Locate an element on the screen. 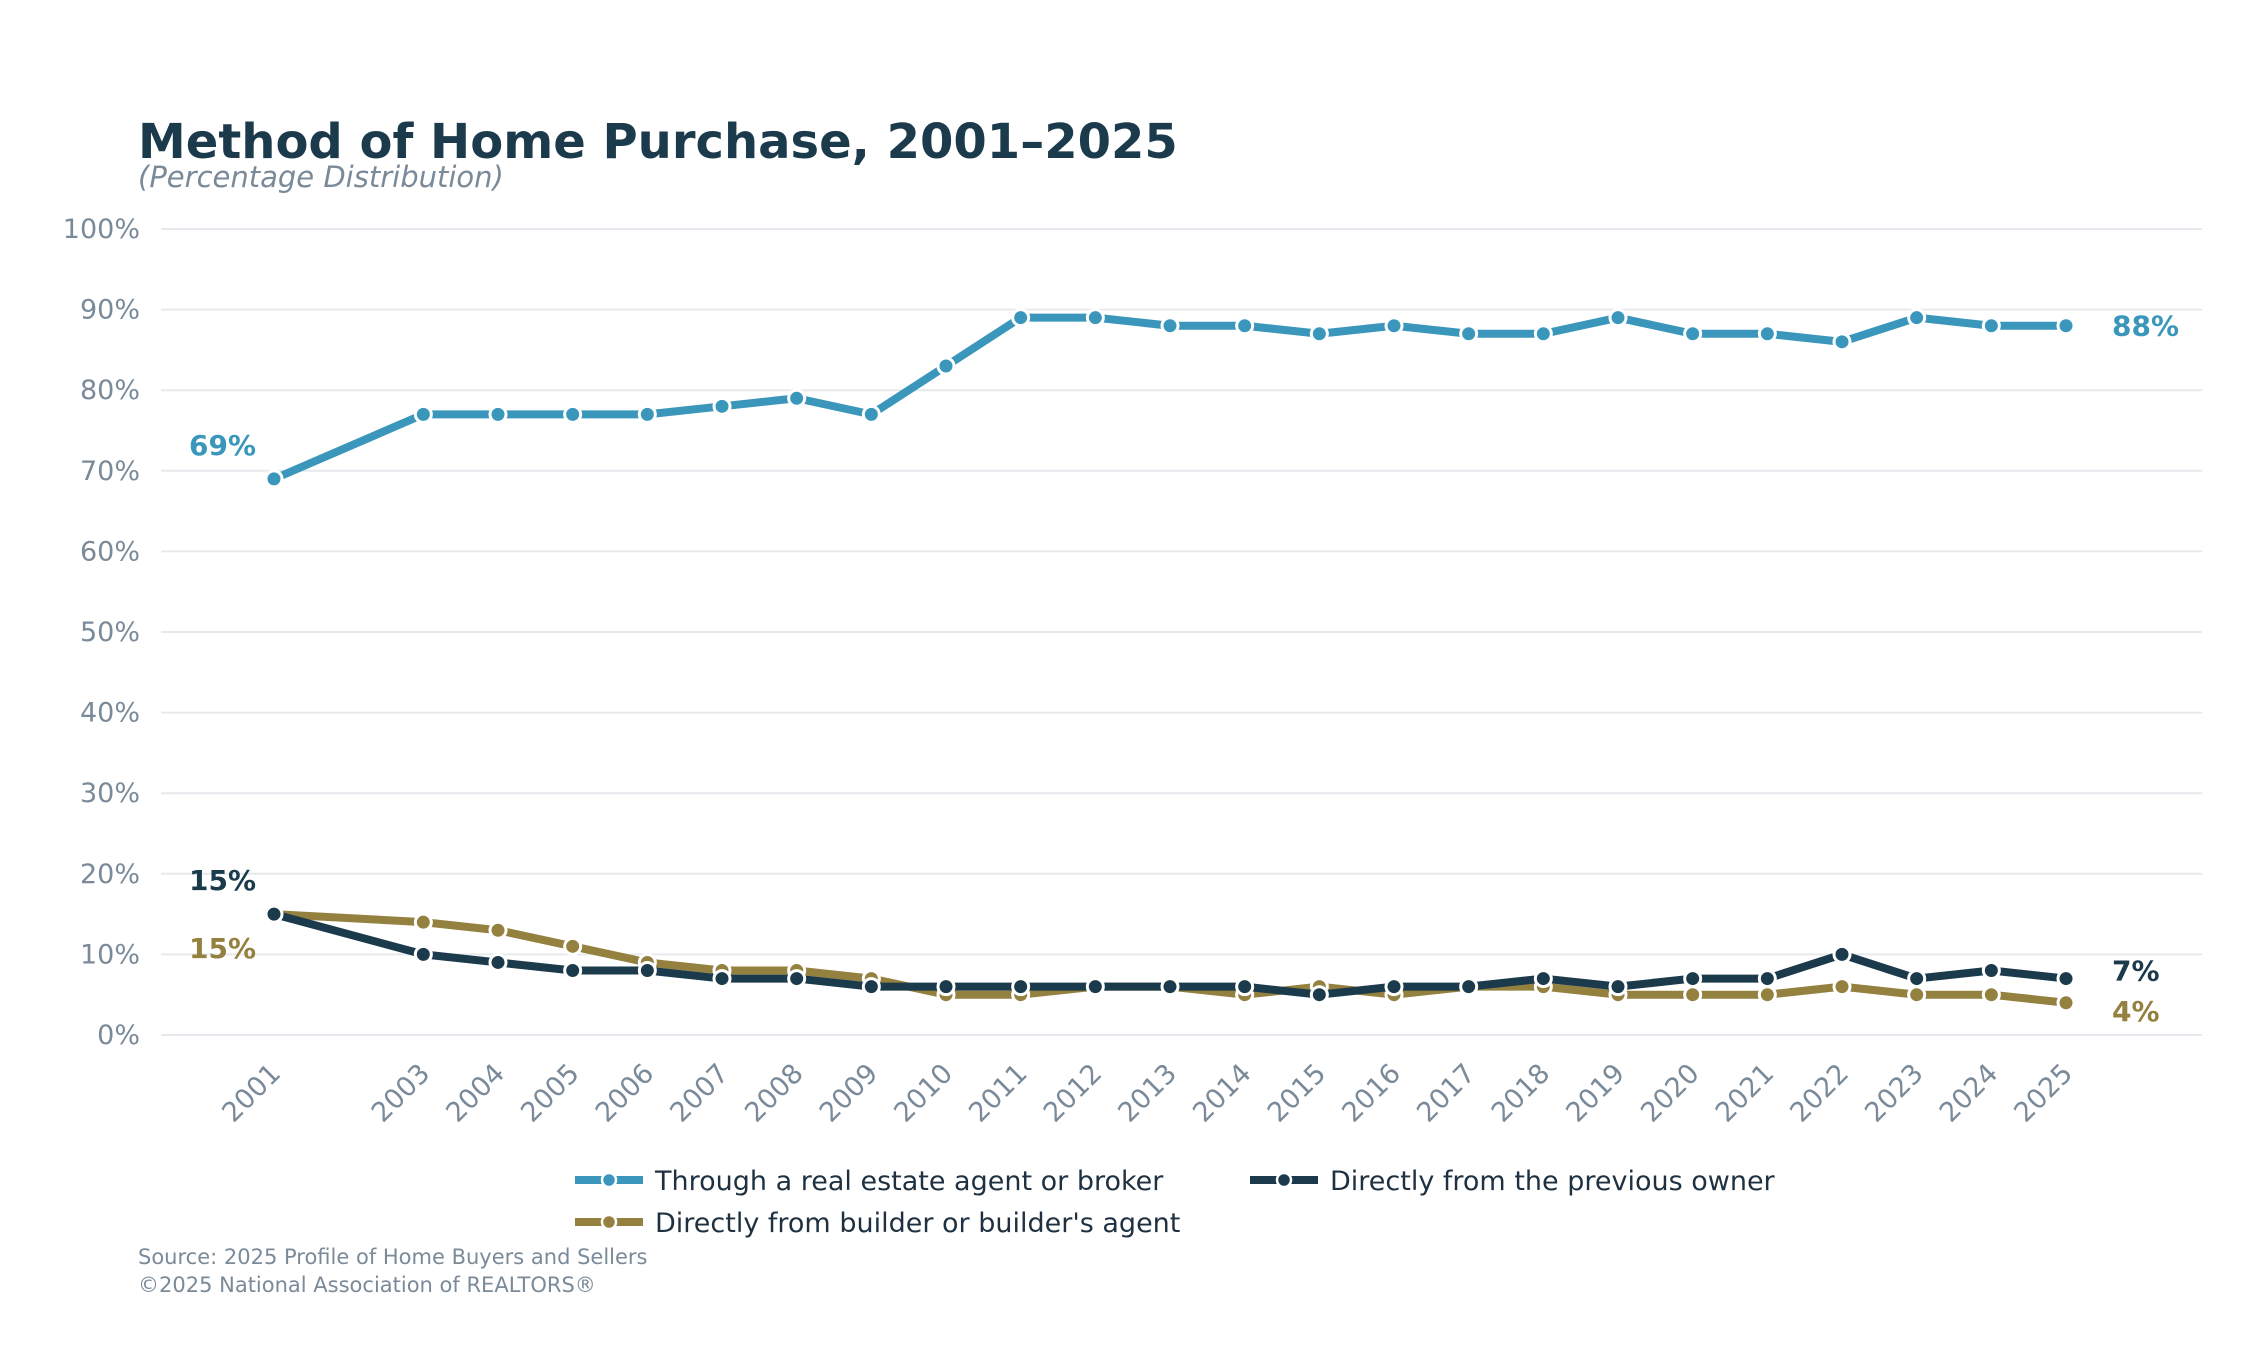  end-label: 7% is located at coordinates (2136, 971).